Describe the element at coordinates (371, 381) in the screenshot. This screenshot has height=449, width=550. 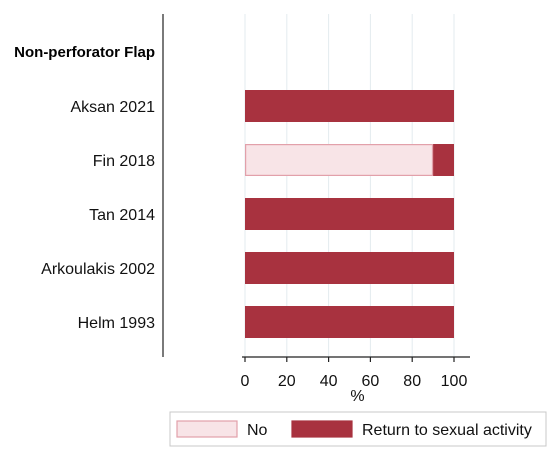
I see `x-tick-label-60: 60` at that location.